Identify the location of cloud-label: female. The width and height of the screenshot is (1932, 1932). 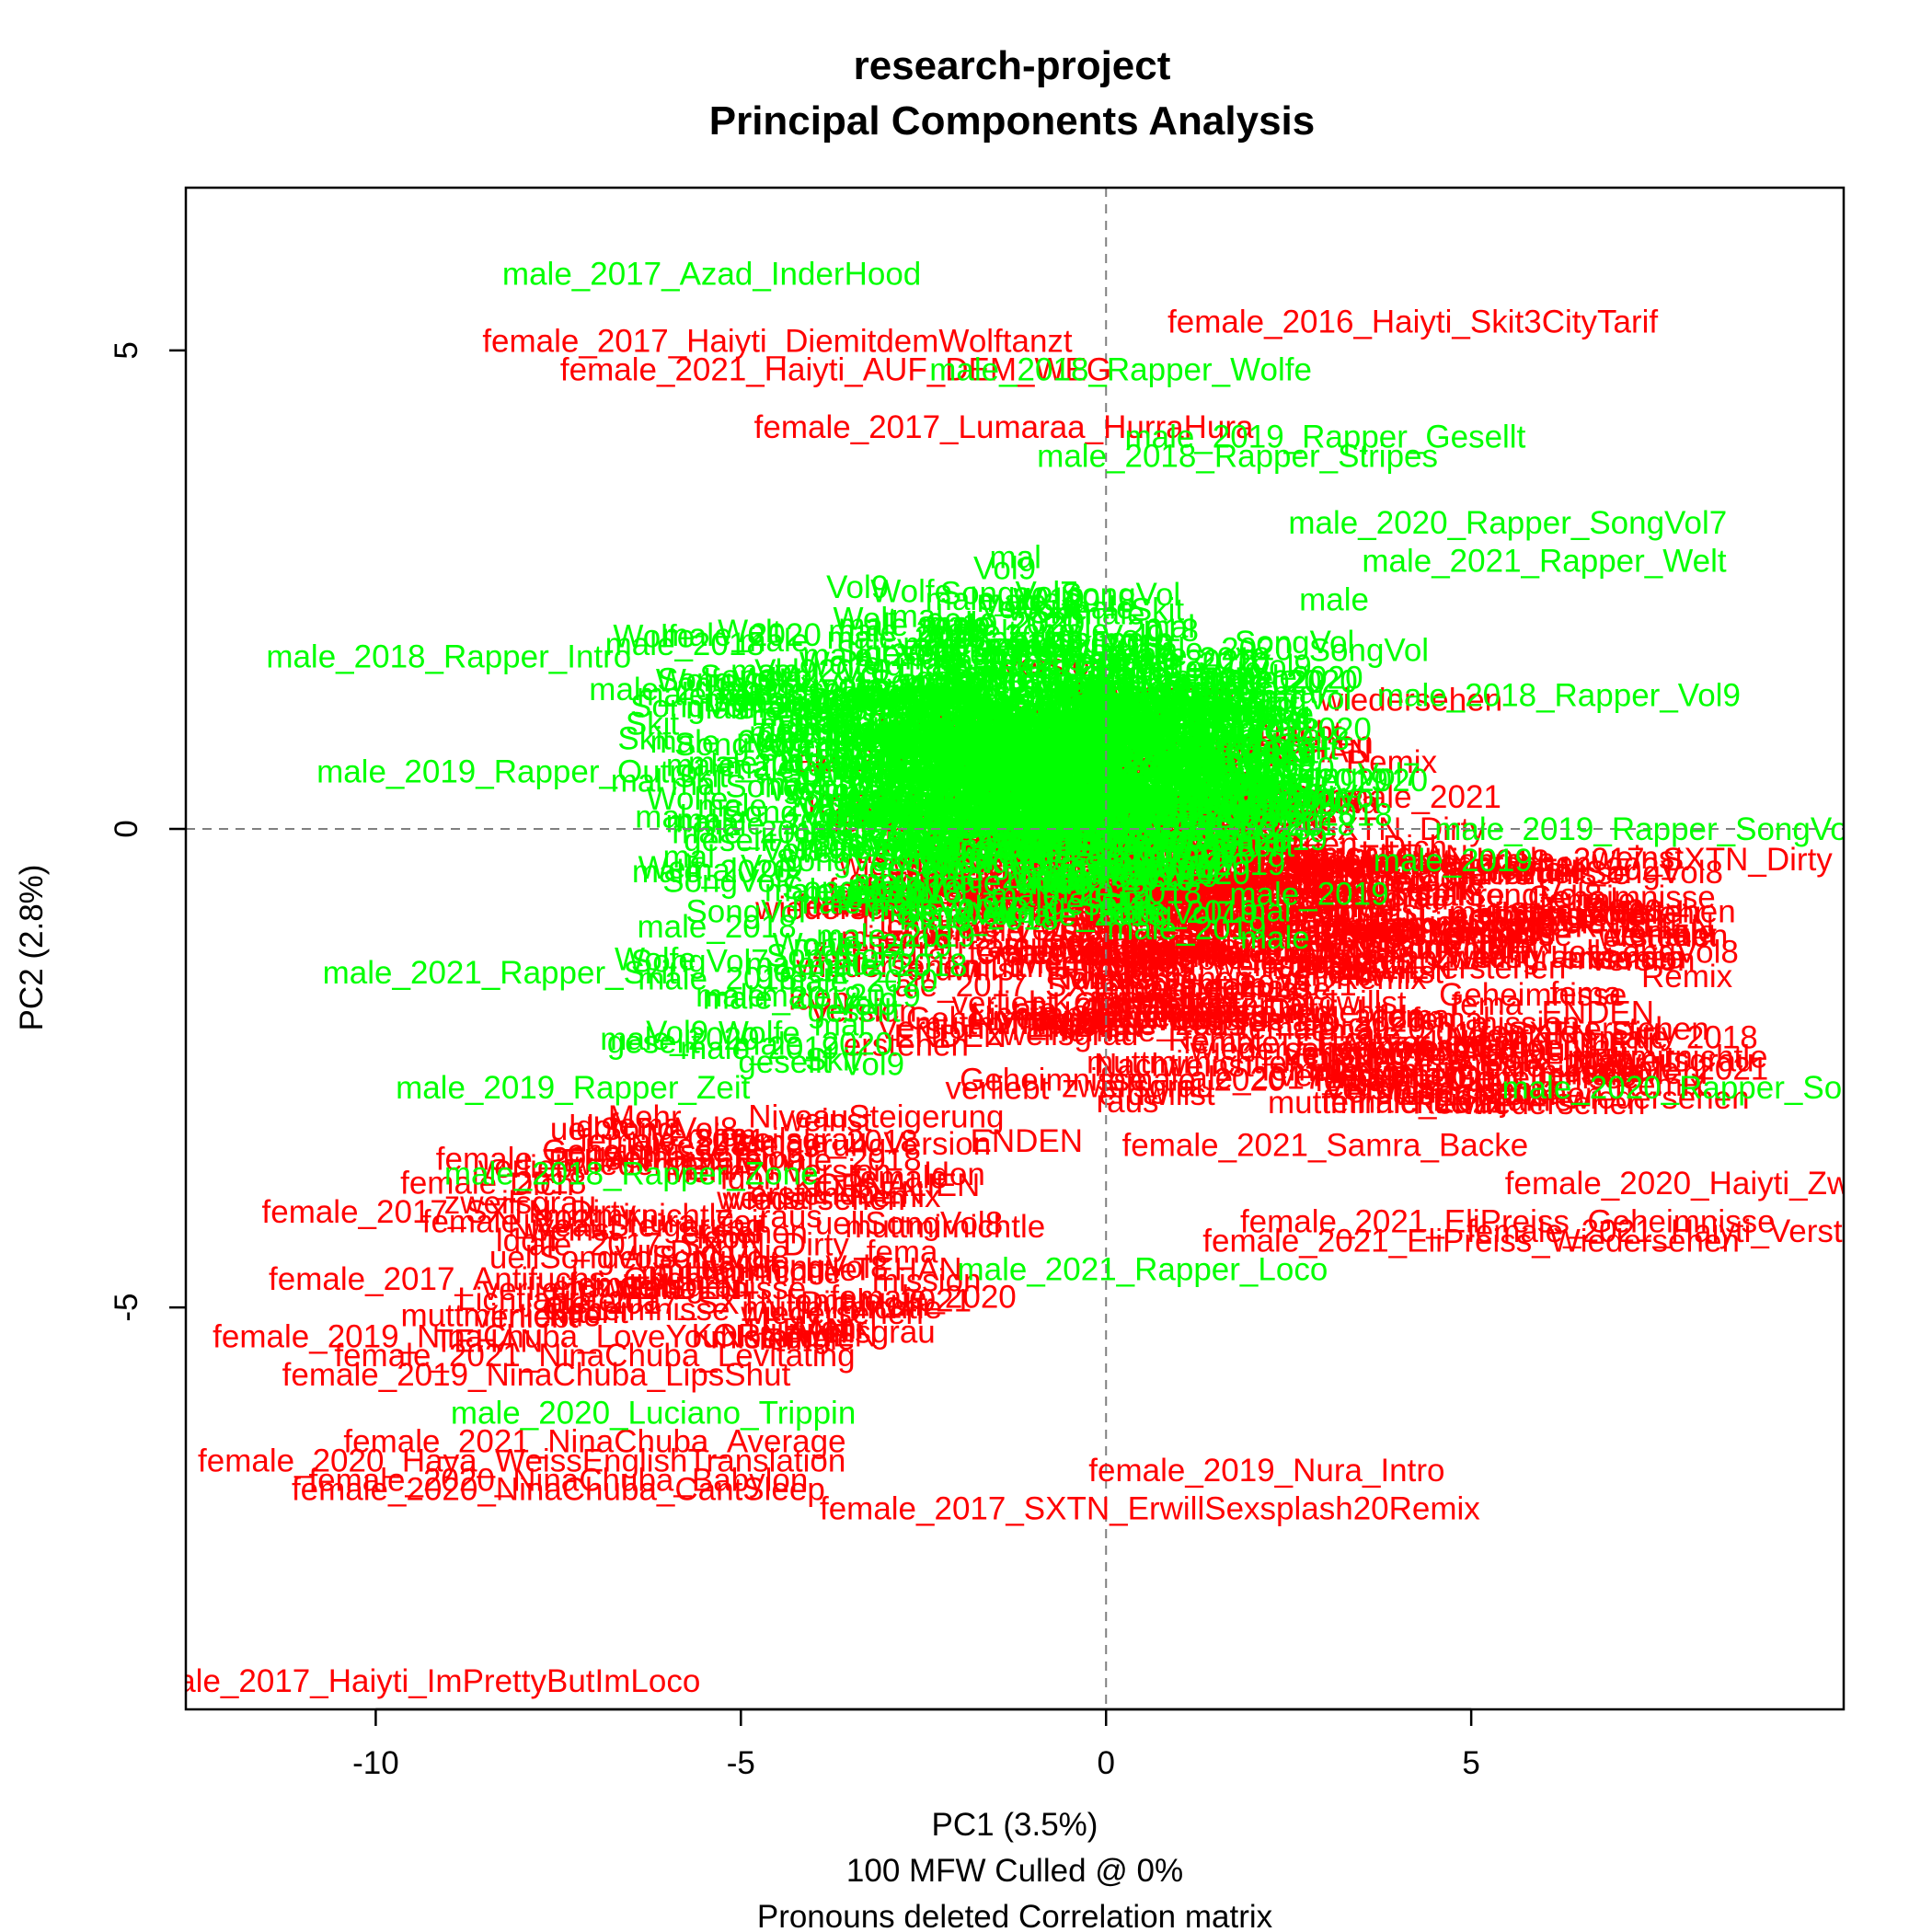
(1390, 881).